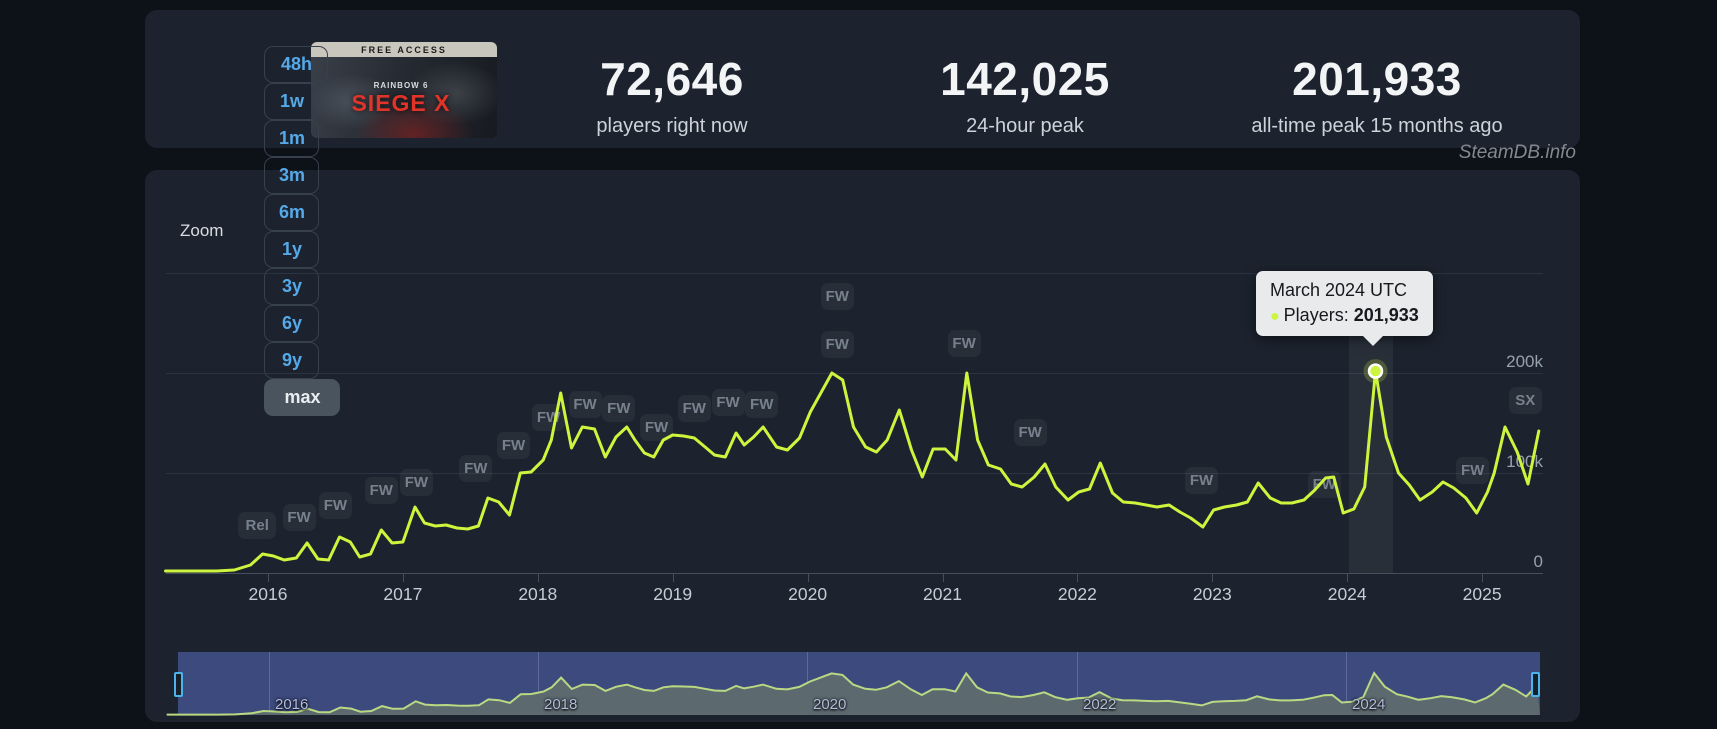 The width and height of the screenshot is (1717, 729). What do you see at coordinates (403, 578) in the screenshot?
I see `x-tick-2017` at bounding box center [403, 578].